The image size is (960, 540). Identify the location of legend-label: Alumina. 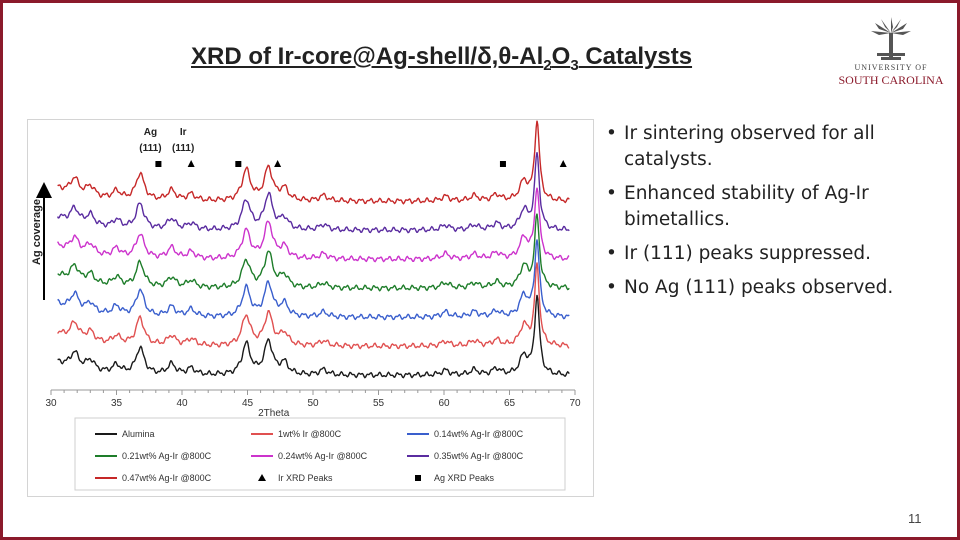
(138, 434).